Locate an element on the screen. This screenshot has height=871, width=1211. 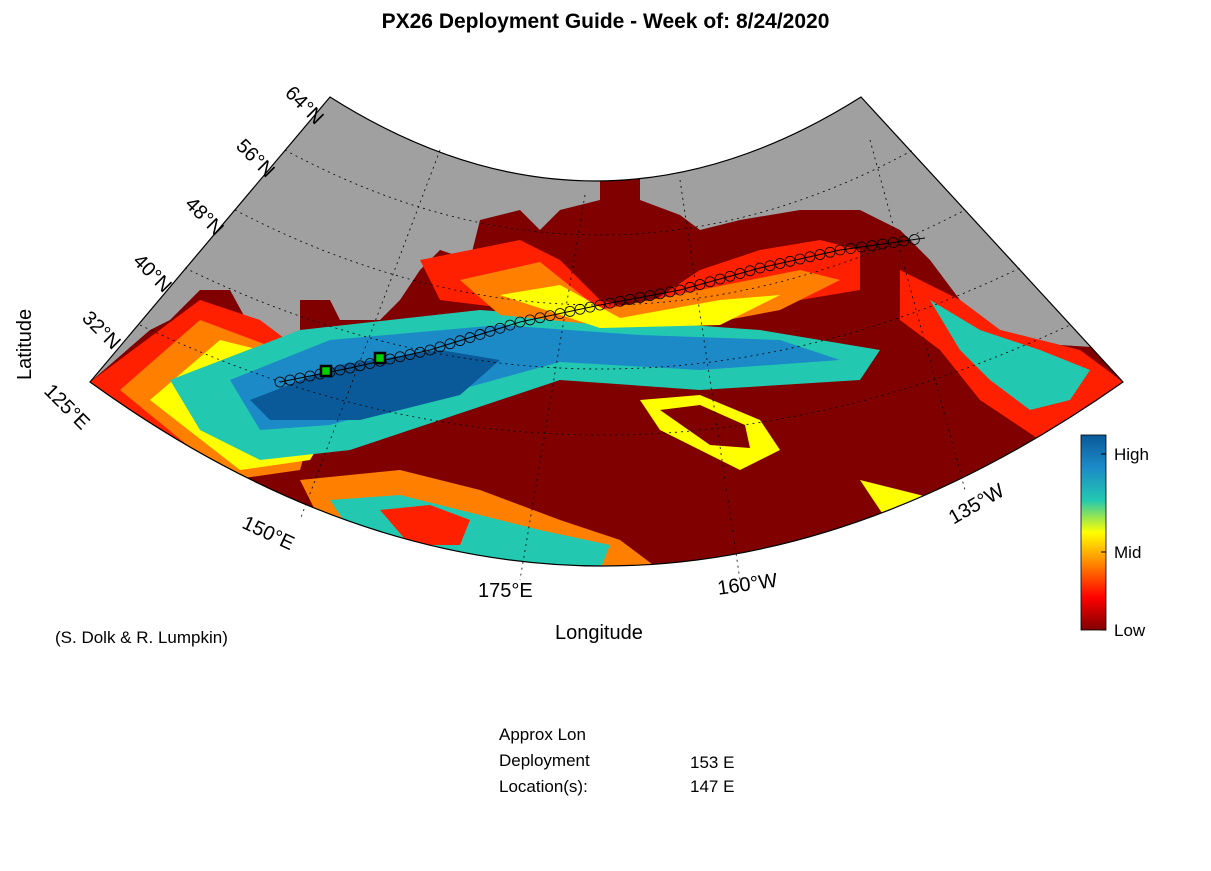
colorbar-label-mid: Mid is located at coordinates (1128, 552).